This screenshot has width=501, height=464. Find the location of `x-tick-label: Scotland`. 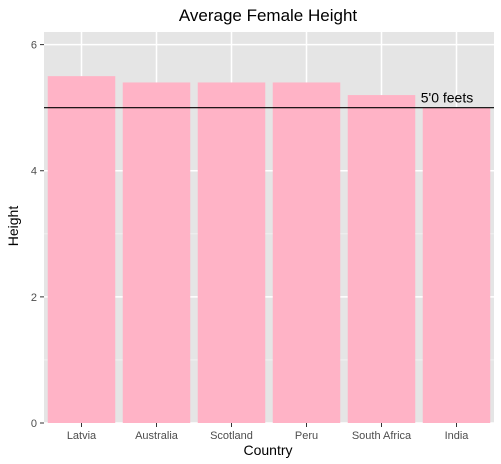

x-tick-label: Scotland is located at coordinates (231, 436).